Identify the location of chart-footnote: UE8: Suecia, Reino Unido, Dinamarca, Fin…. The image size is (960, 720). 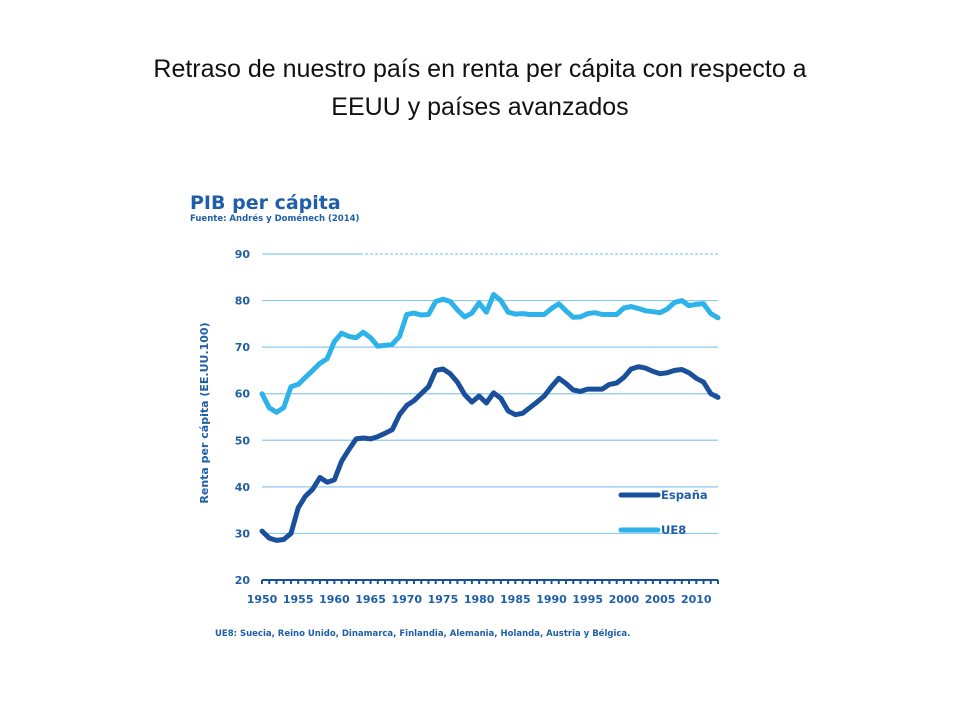
(422, 633).